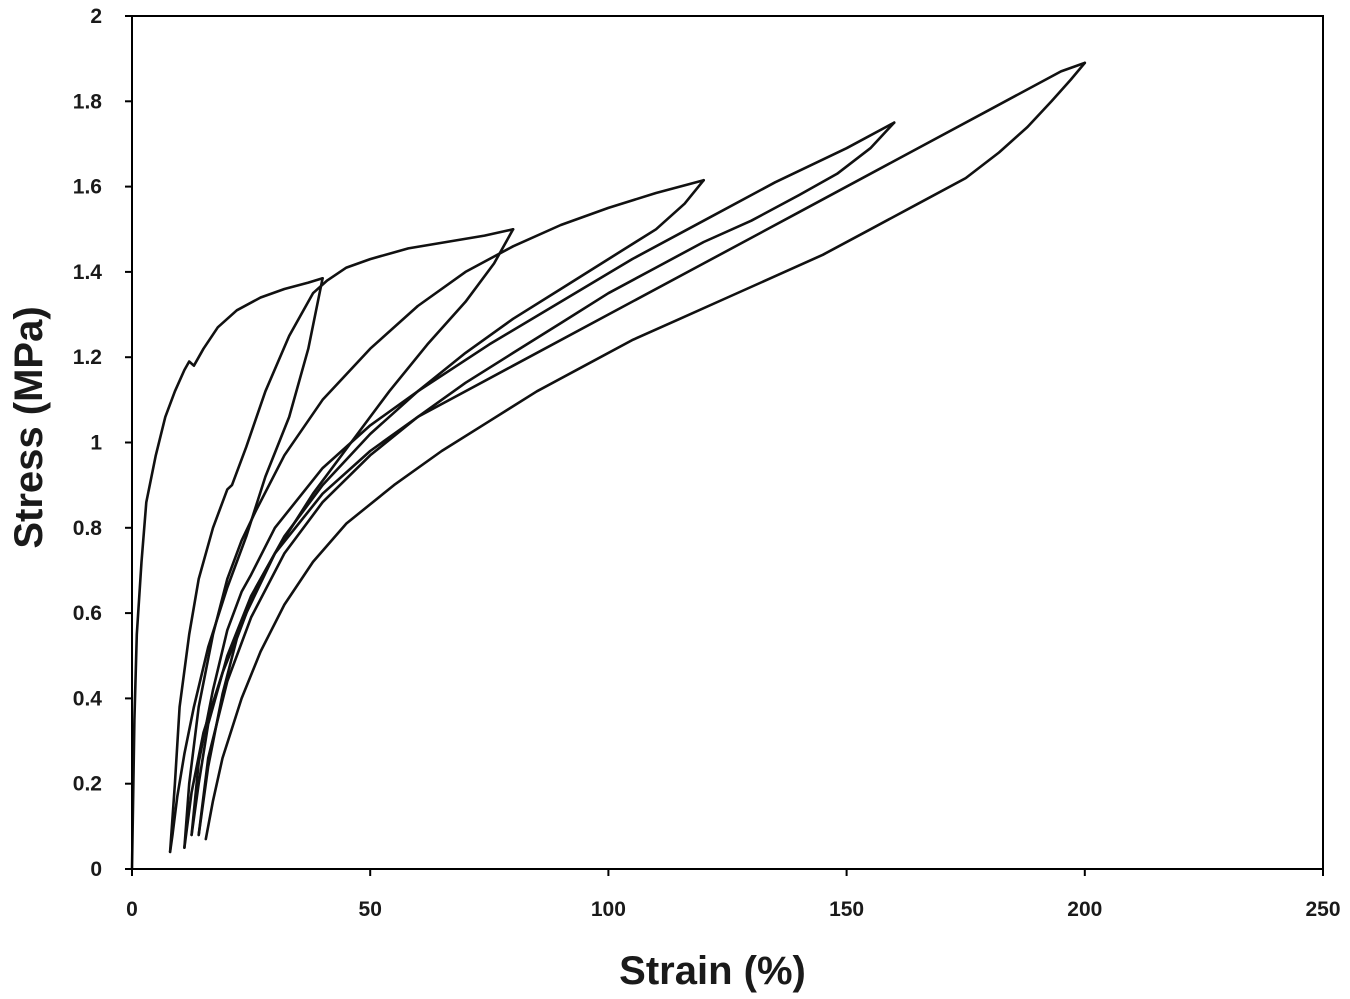  What do you see at coordinates (88, 101) in the screenshot?
I see `y-tick-label: 1.8` at bounding box center [88, 101].